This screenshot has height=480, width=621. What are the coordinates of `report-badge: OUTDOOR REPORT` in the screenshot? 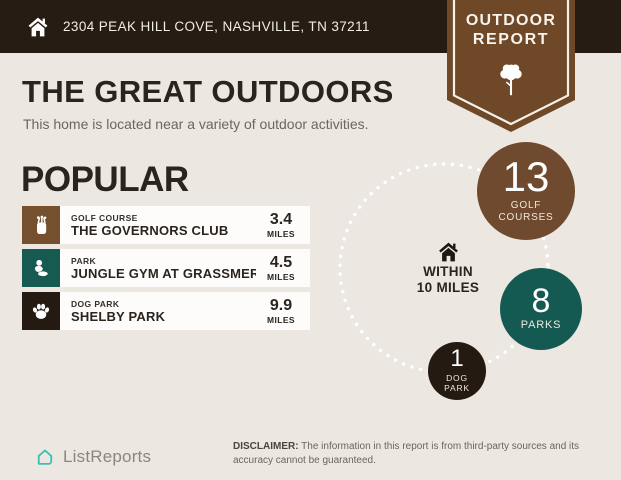 It's located at (511, 67).